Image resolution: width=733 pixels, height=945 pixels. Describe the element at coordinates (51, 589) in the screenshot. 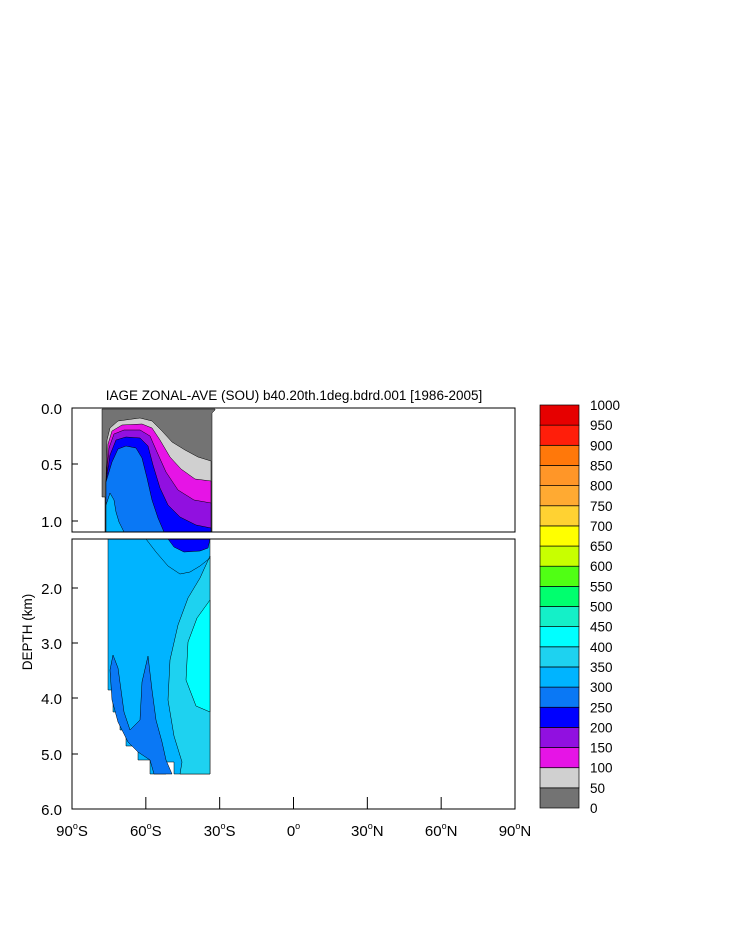

I see `ytick-label-lower-0: 2.0` at that location.